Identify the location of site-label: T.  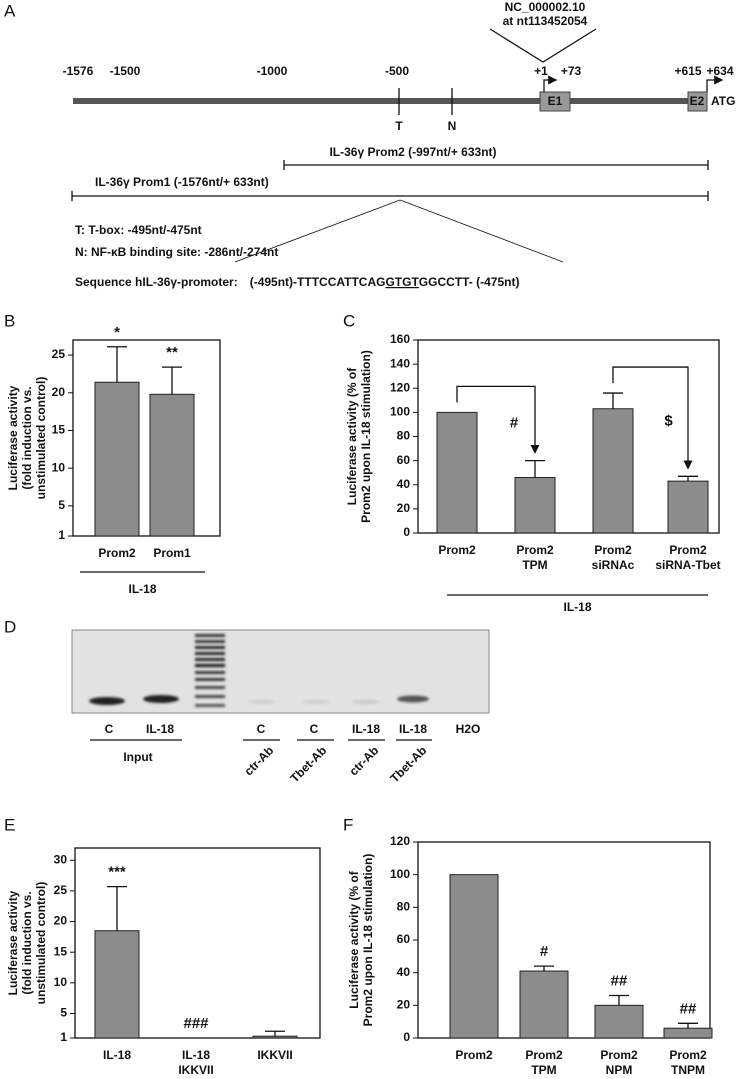
(399, 126).